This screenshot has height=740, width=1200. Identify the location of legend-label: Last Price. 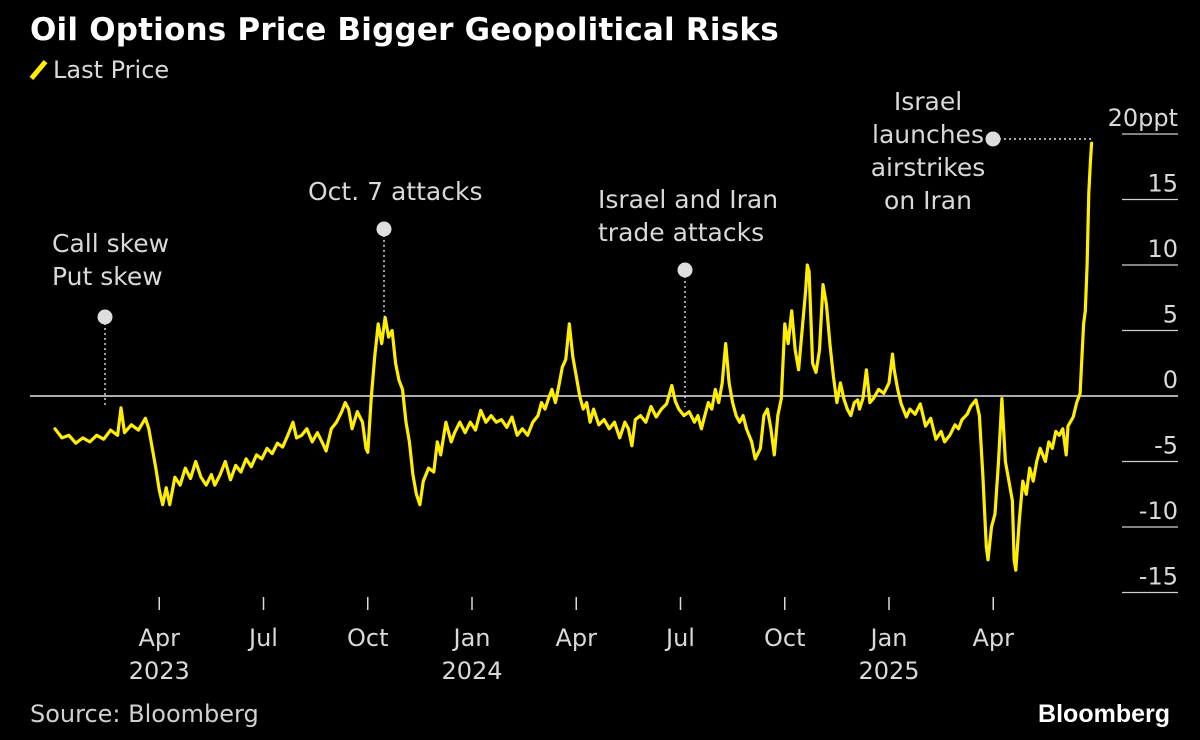
(111, 70).